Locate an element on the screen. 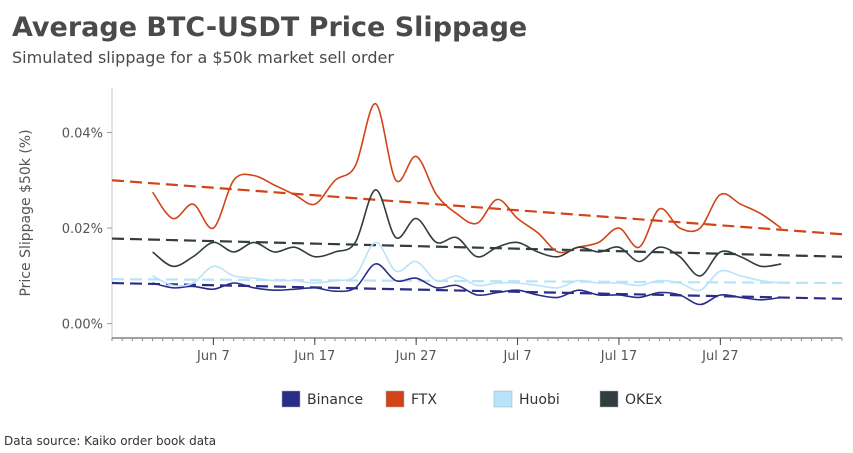 This screenshot has height=453, width=853. x-tick-label: Jul 17 is located at coordinates (618, 356).